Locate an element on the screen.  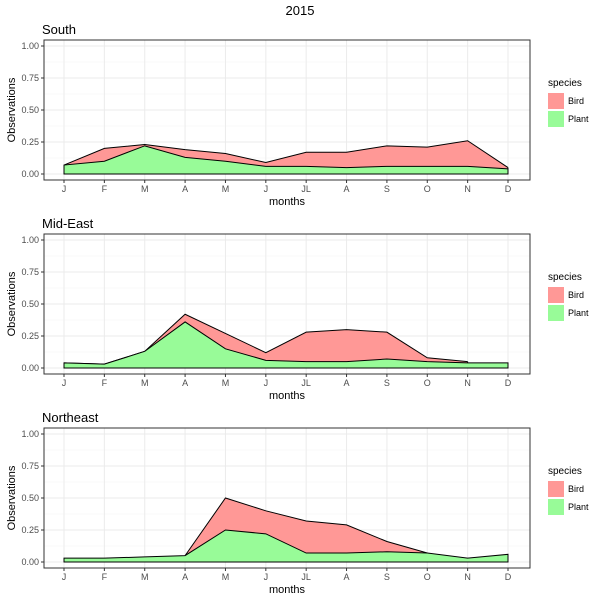
panel-title: Northeast is located at coordinates (70, 417).